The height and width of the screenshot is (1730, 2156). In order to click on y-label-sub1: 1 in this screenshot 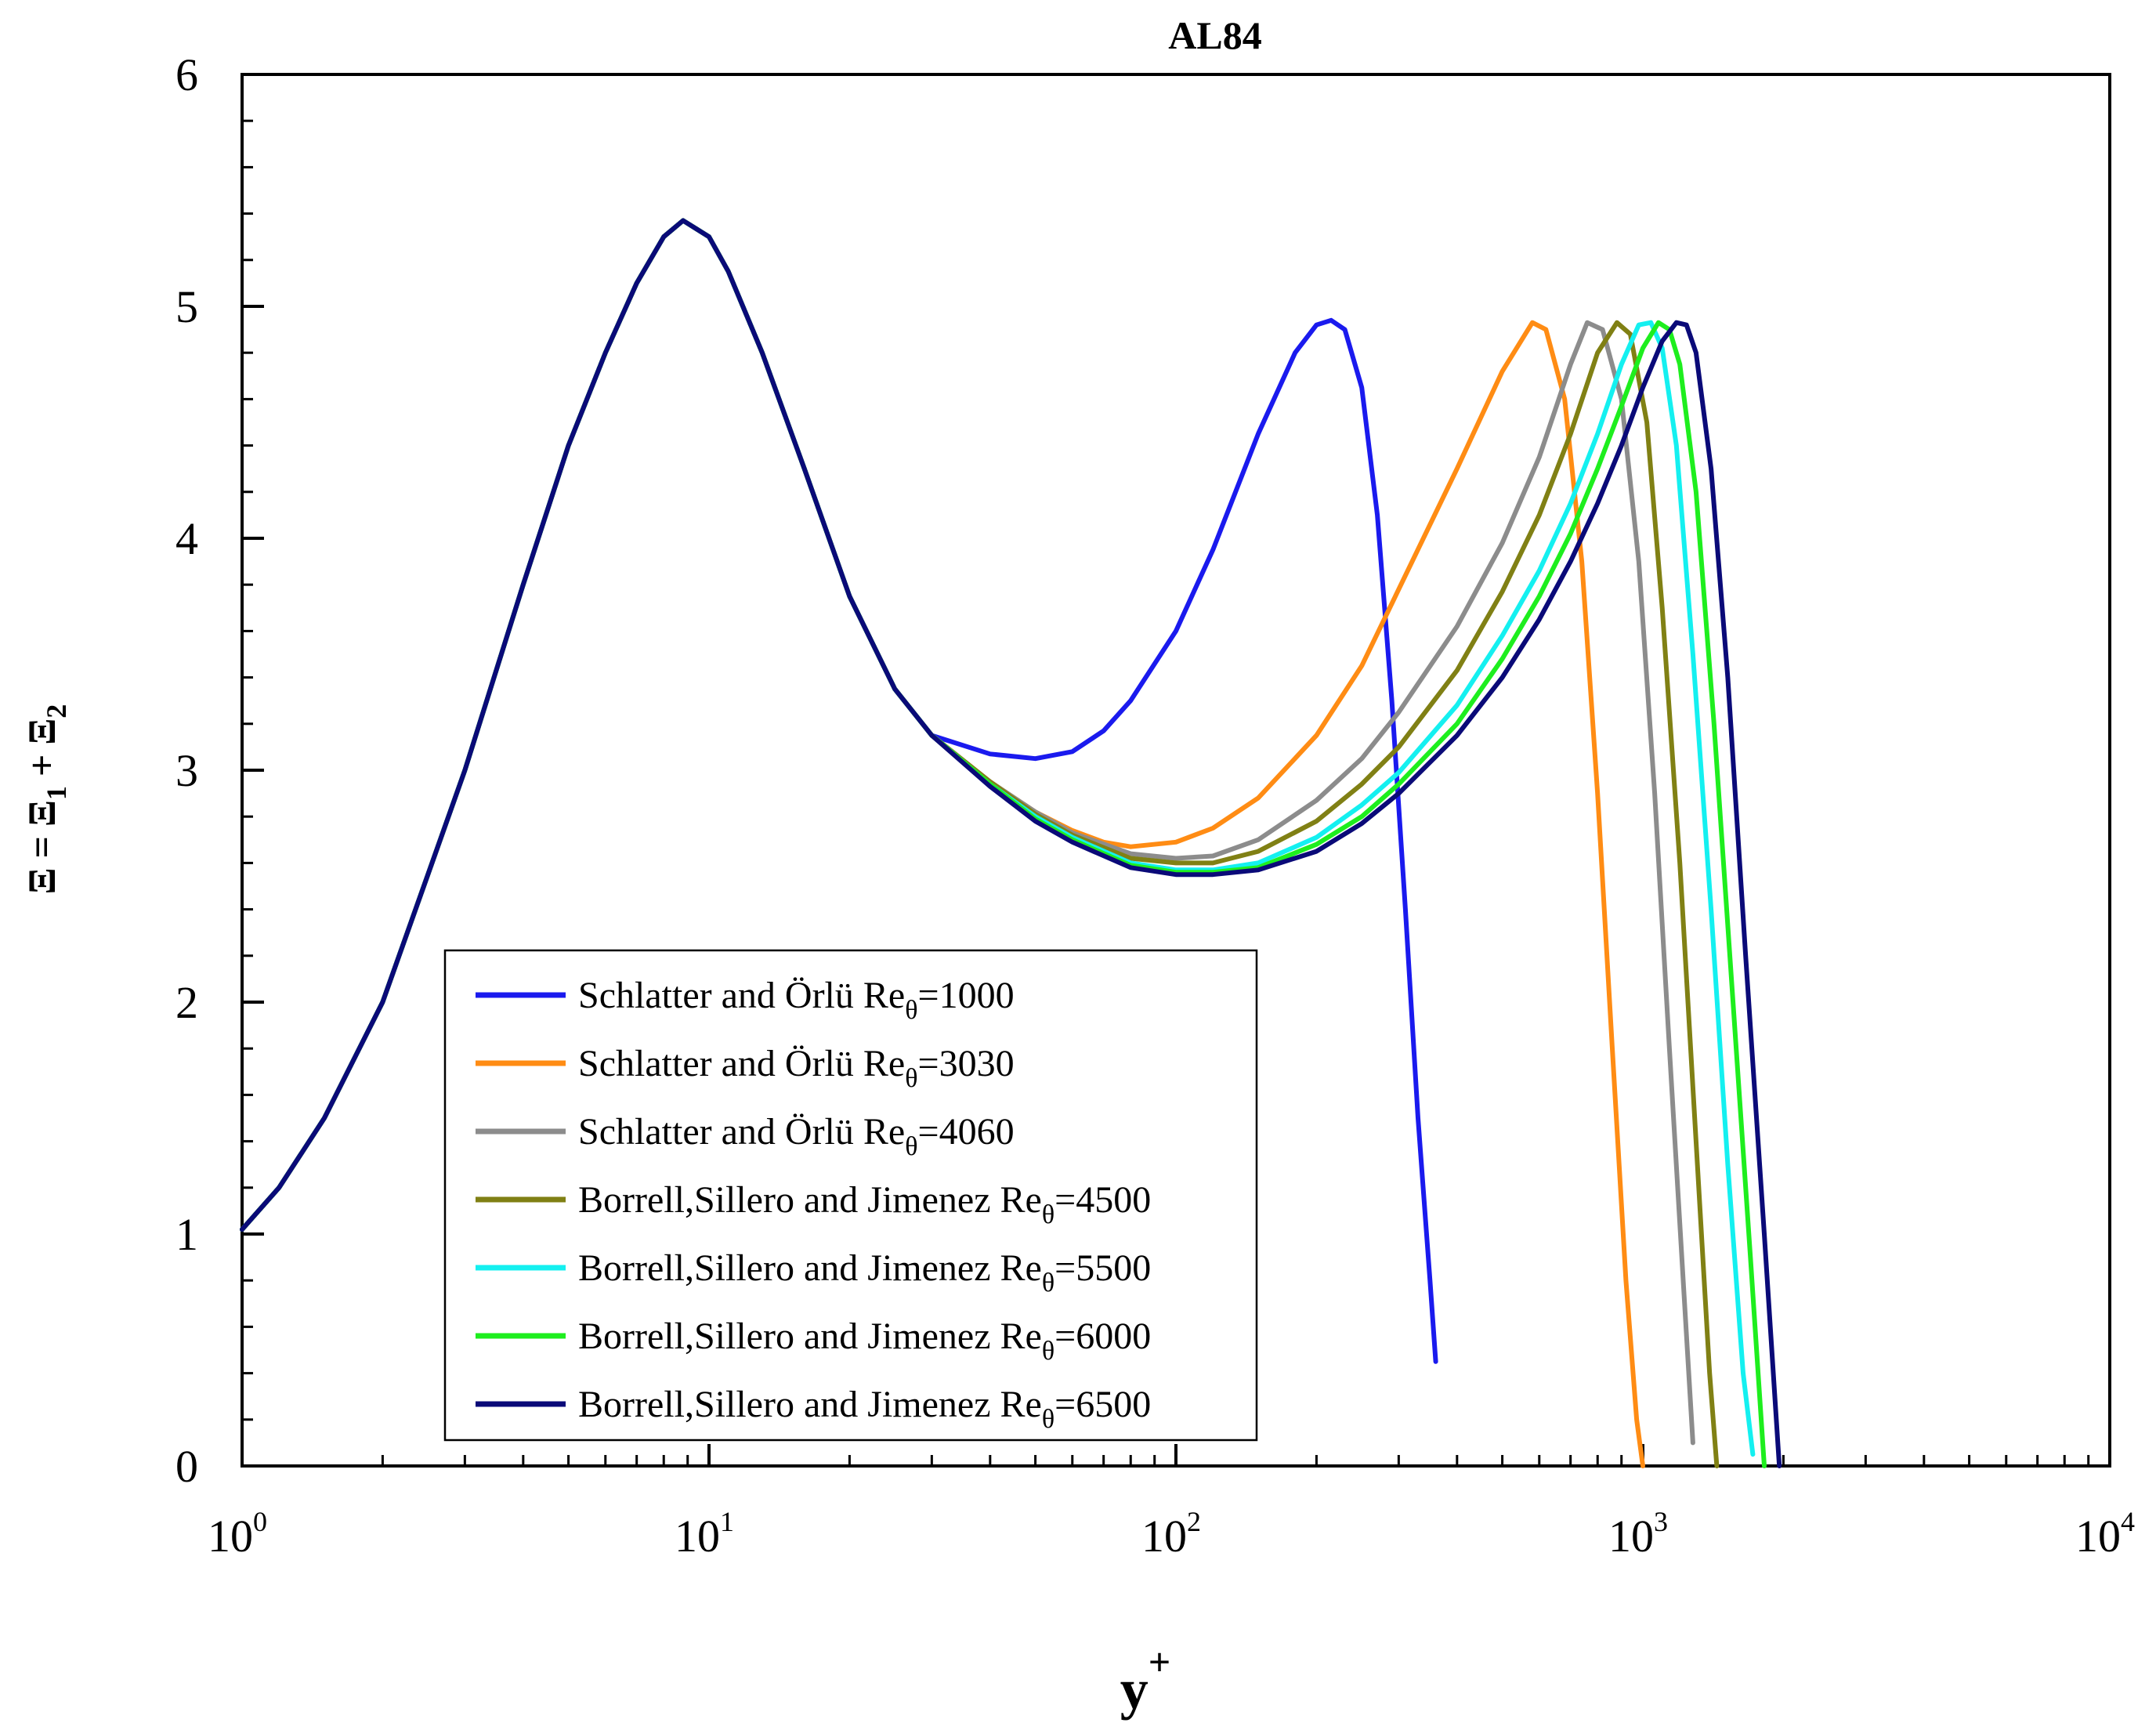, I will do `click(56, 793)`.